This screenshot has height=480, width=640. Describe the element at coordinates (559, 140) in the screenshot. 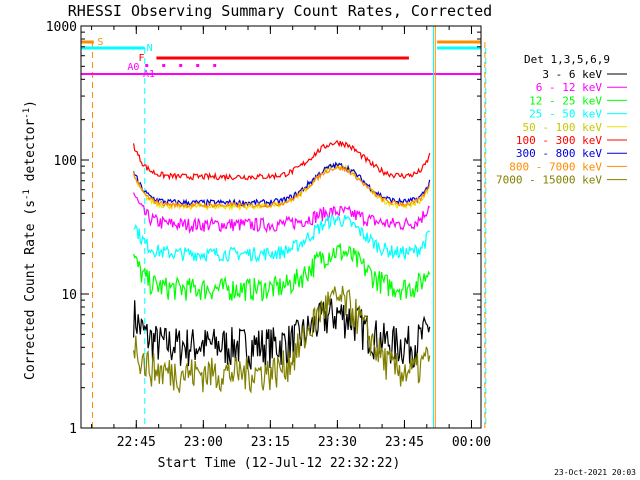

I see `legend-label: 100 - 300 keV` at that location.